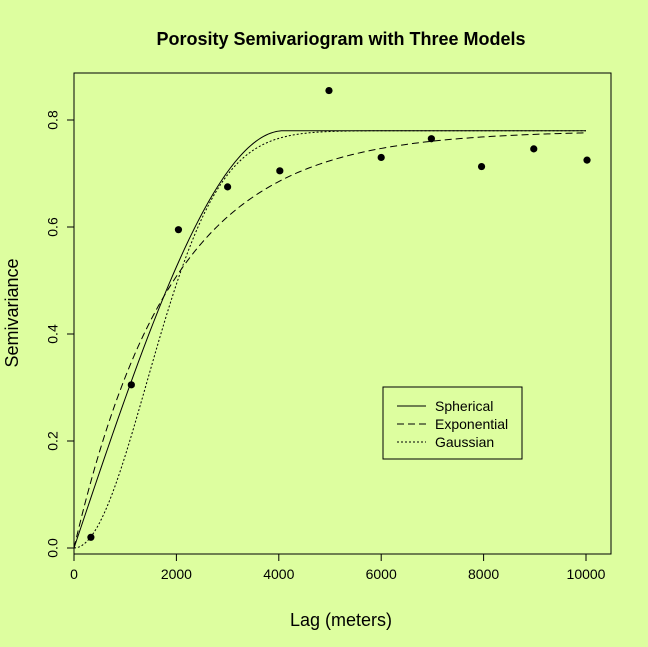 The width and height of the screenshot is (648, 647). What do you see at coordinates (53, 120) in the screenshot?
I see `y-tick-label: 0.8` at bounding box center [53, 120].